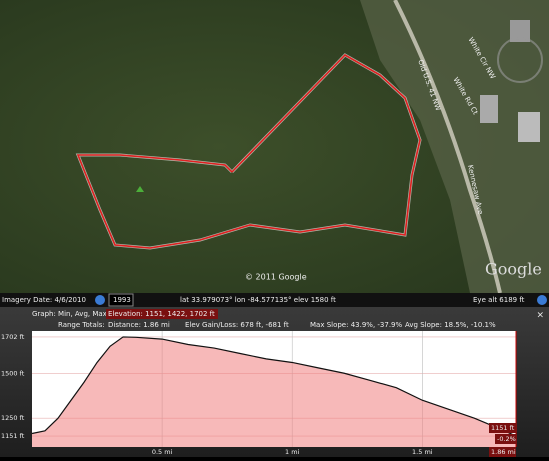 The image size is (549, 461). Describe the element at coordinates (44, 300) in the screenshot. I see `imagery-date: Imagery Date: 4/6/2010` at that location.